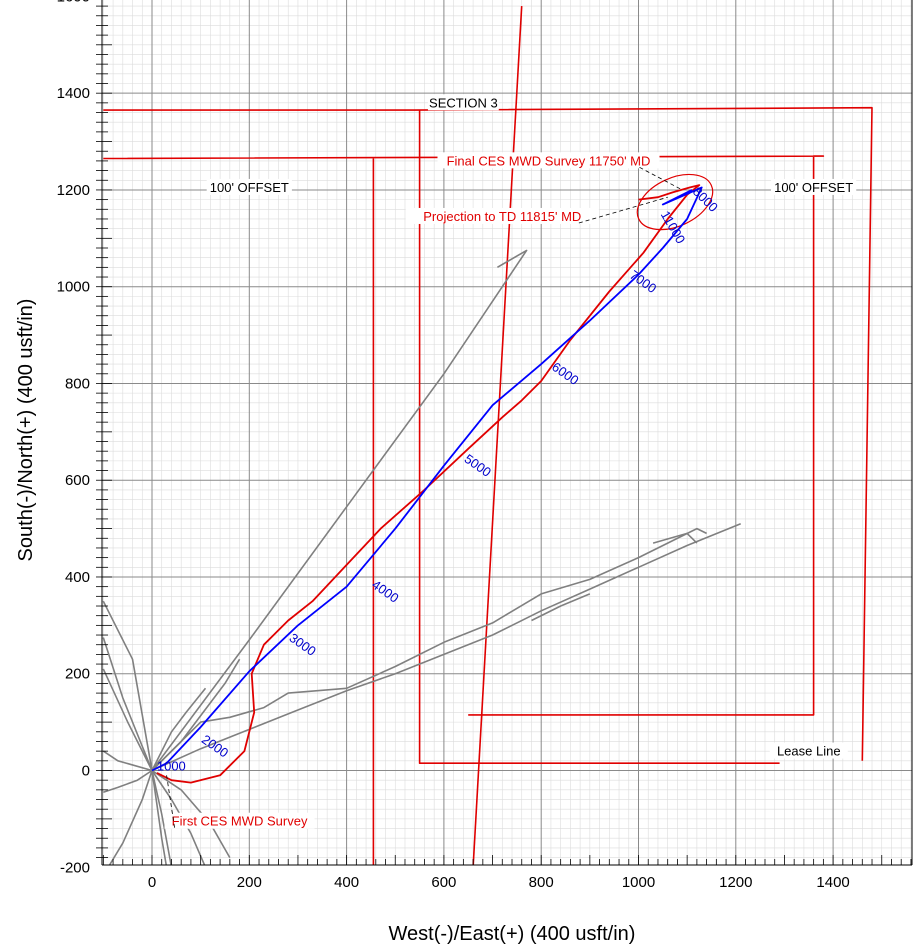  I want to click on md-marker-label: 1000, so click(171, 766).